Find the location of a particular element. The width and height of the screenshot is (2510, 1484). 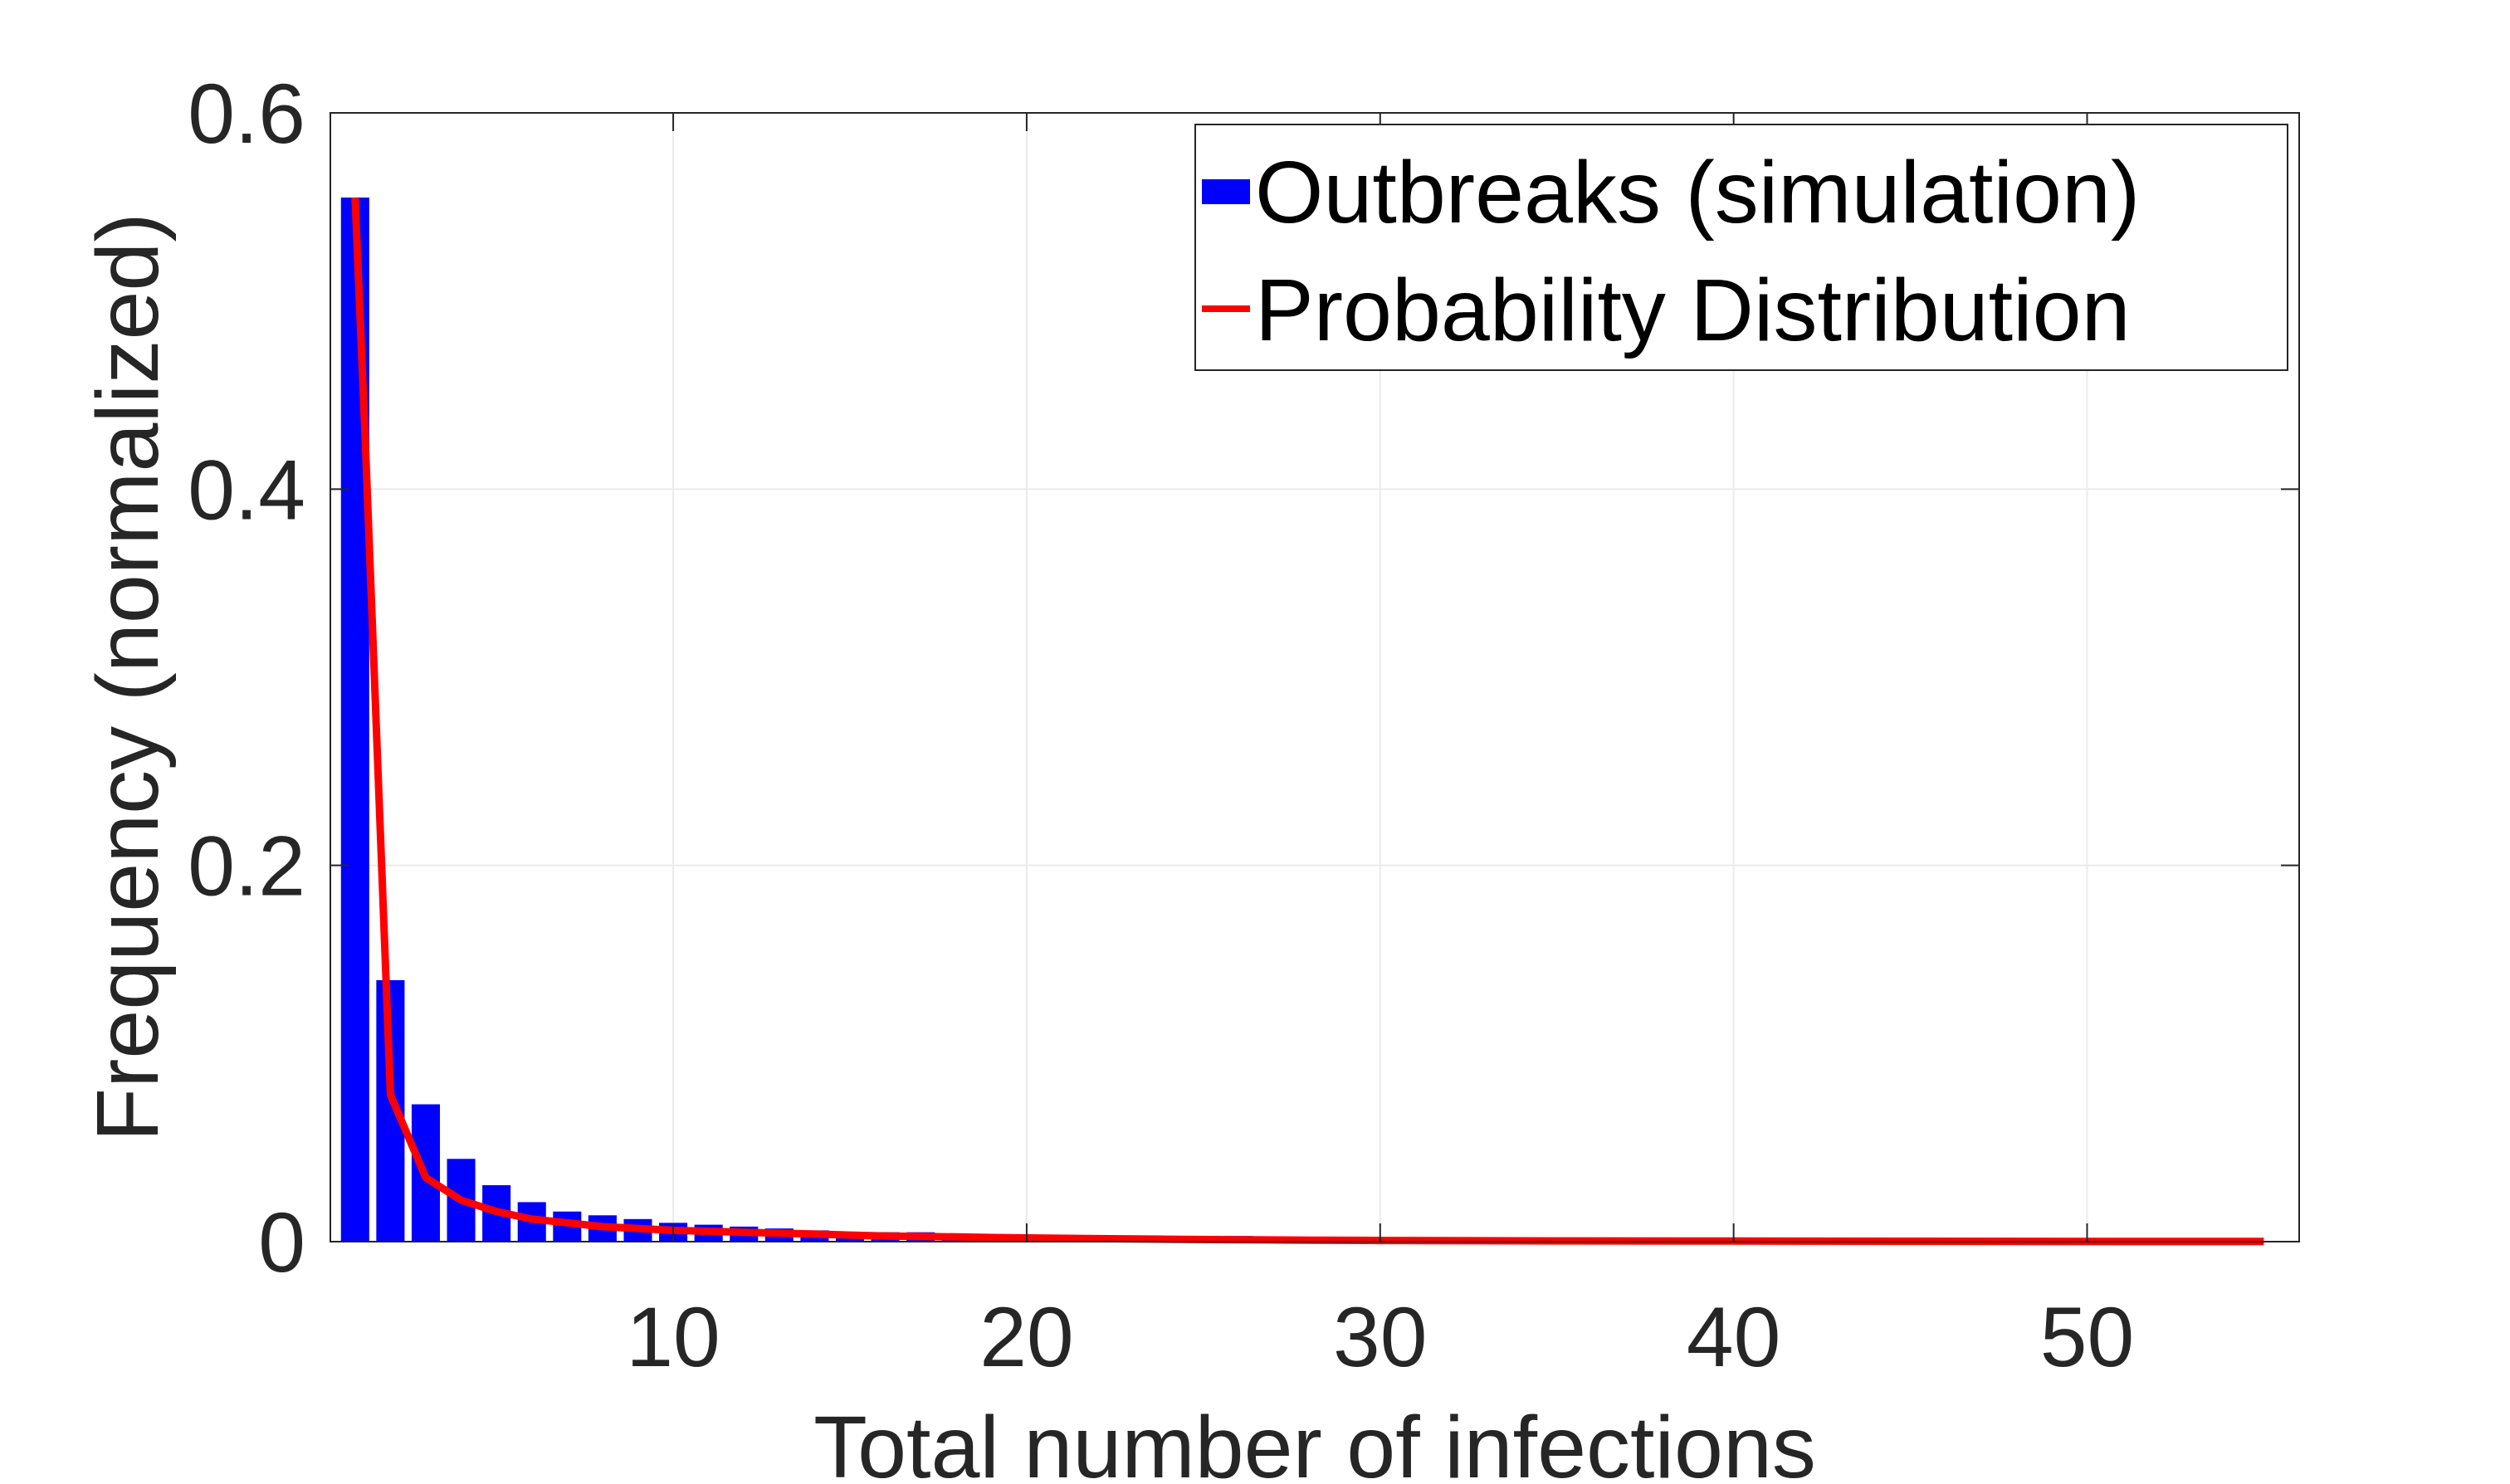

y-tick-label: 0.6 is located at coordinates (246, 113).